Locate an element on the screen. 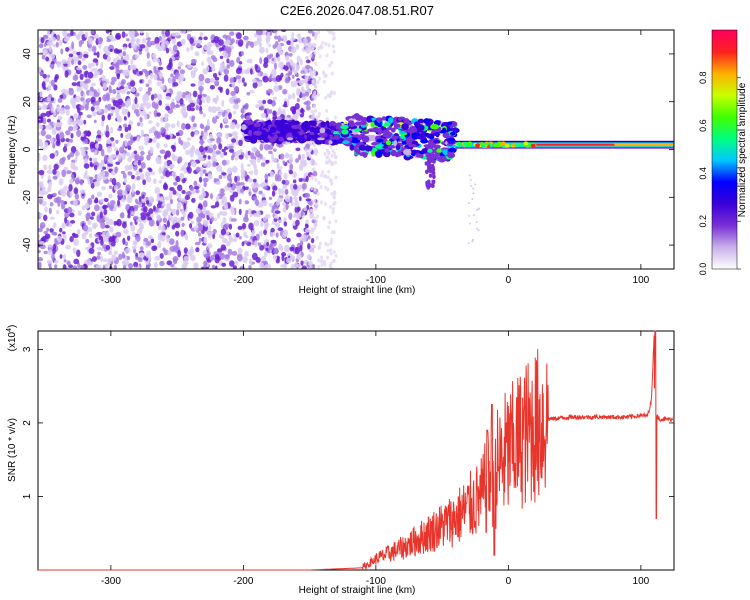 The width and height of the screenshot is (750, 600). spectrogram-x-label: Height of straight line (km) is located at coordinates (357, 290).